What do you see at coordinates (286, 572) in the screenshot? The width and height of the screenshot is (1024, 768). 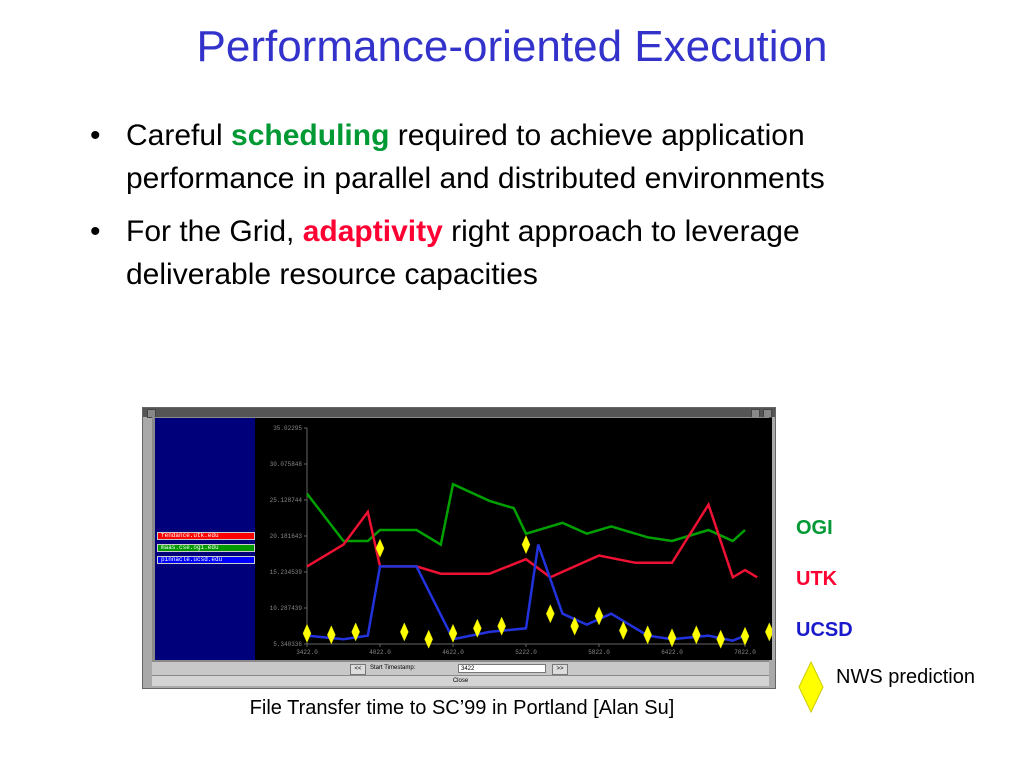 I see `y-tick-label: 15.234539` at bounding box center [286, 572].